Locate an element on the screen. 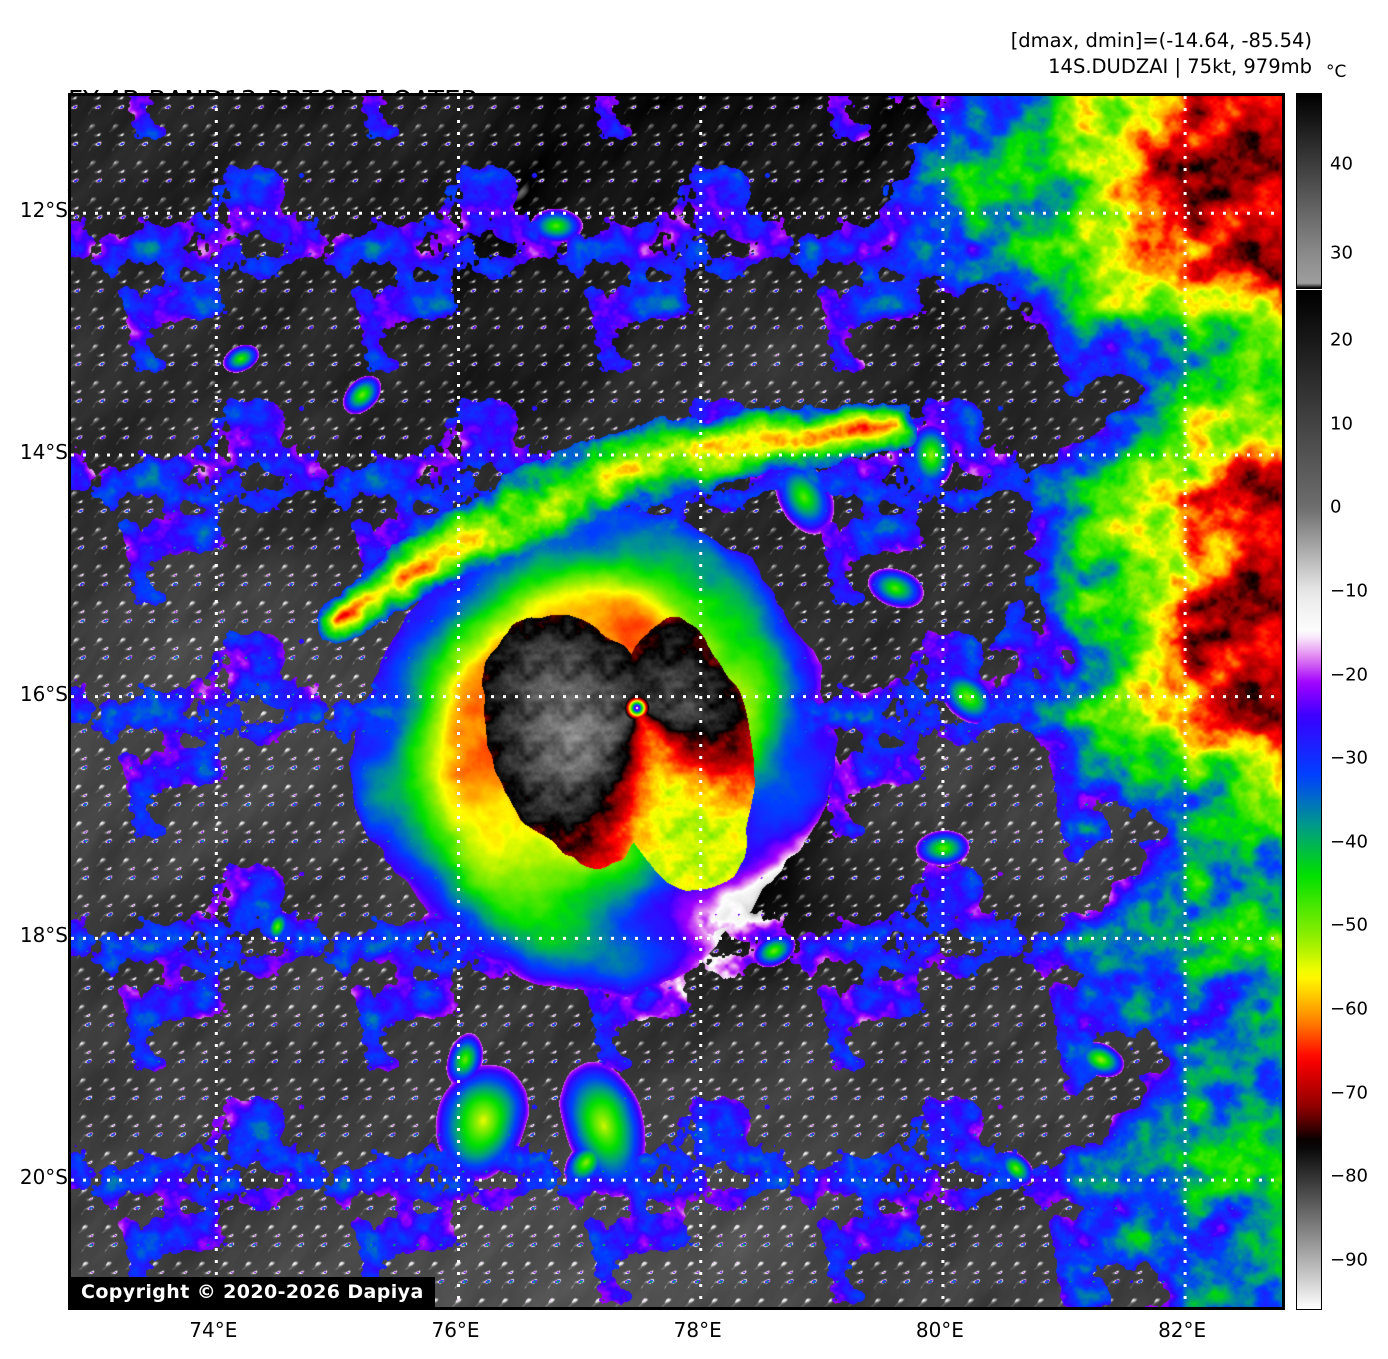  colorbar-tick-label: −20 is located at coordinates (1349, 675).